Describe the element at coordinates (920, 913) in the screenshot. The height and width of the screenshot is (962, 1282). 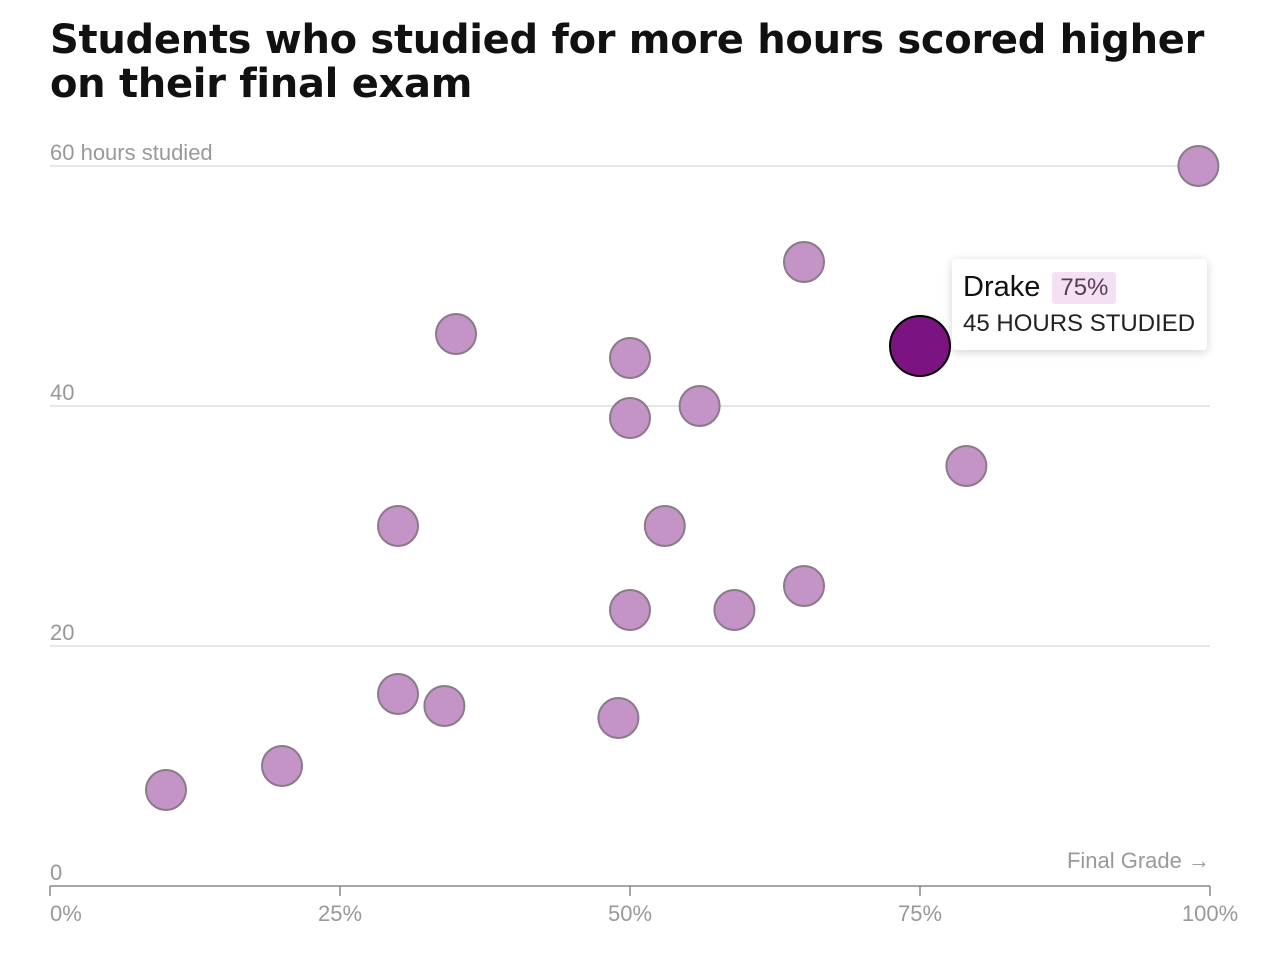
I see `x-tick-label-75: 75%` at that location.